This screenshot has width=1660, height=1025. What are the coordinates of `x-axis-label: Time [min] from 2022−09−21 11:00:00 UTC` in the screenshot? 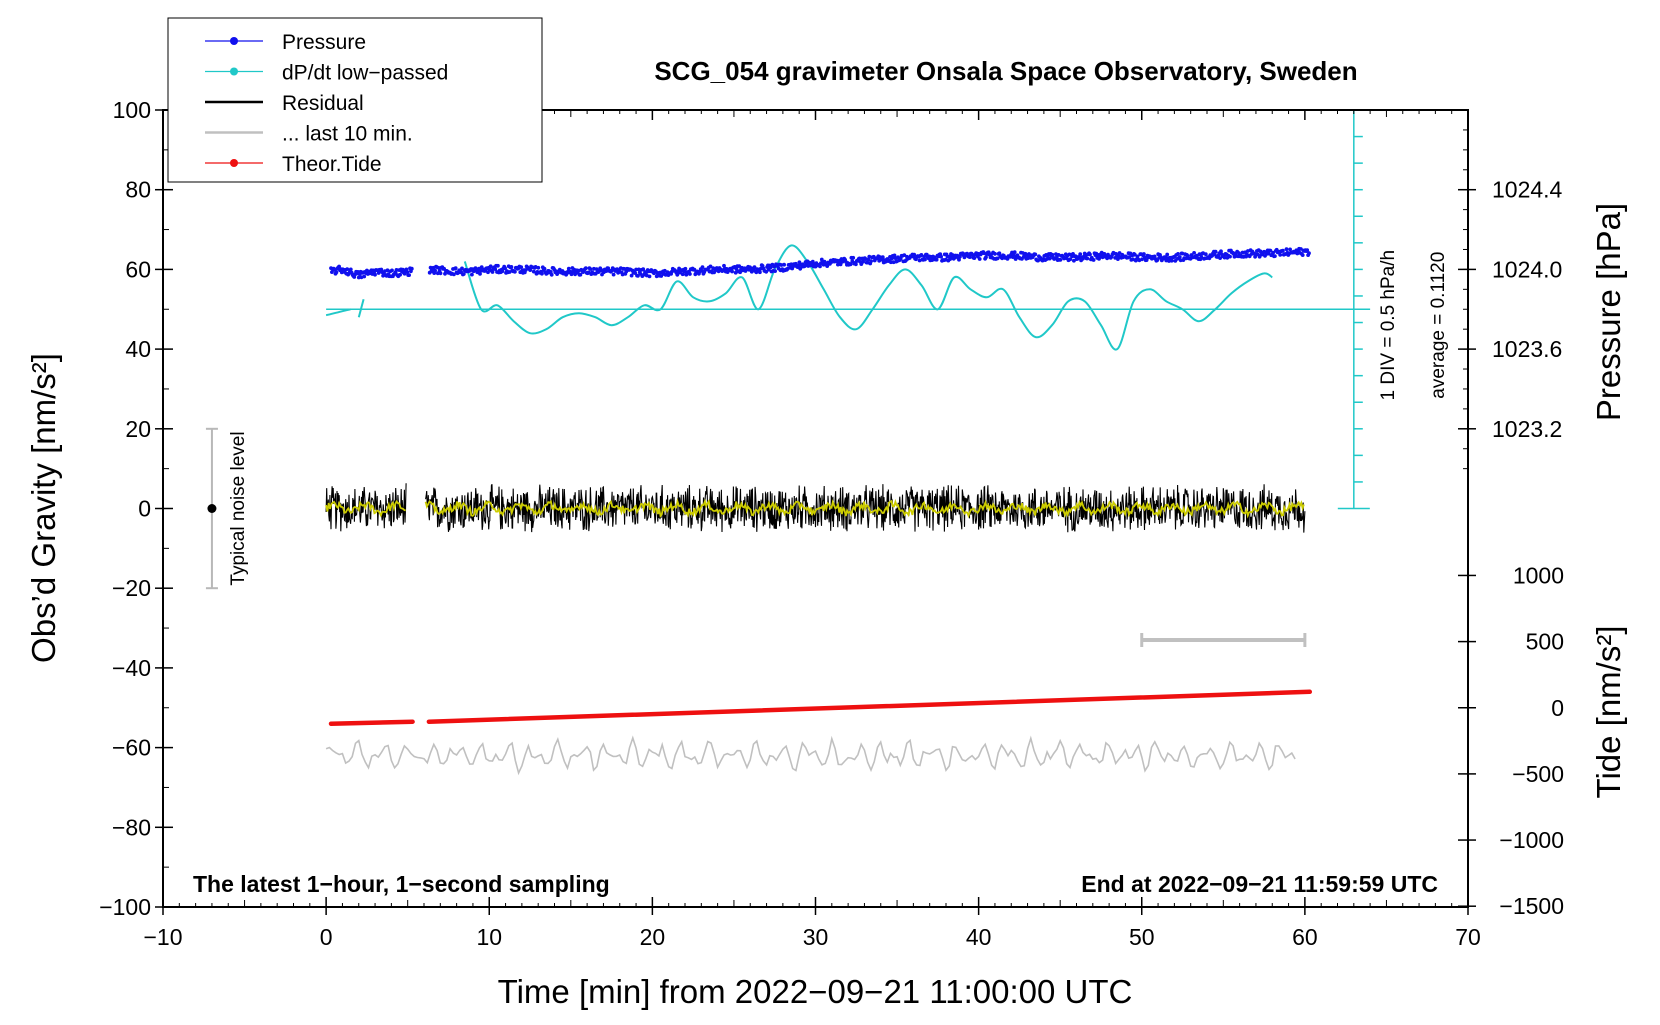 It's located at (815, 991).